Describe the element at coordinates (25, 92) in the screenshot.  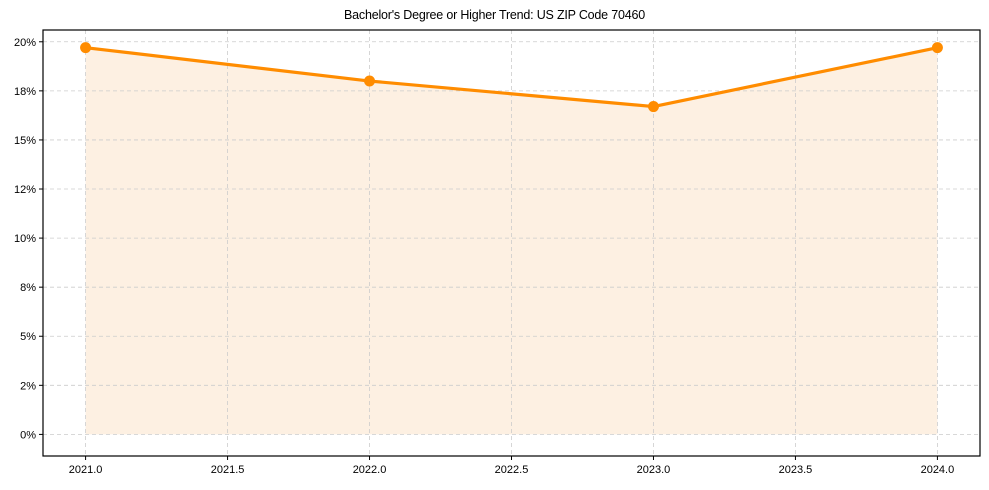
I see `svg-text: 18%` at that location.